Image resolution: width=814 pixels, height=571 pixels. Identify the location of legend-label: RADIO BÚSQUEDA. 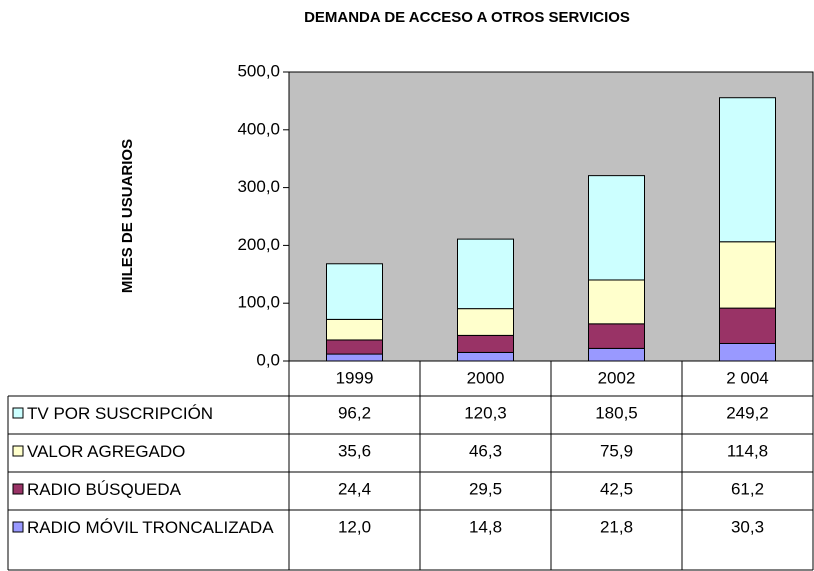
(104, 489).